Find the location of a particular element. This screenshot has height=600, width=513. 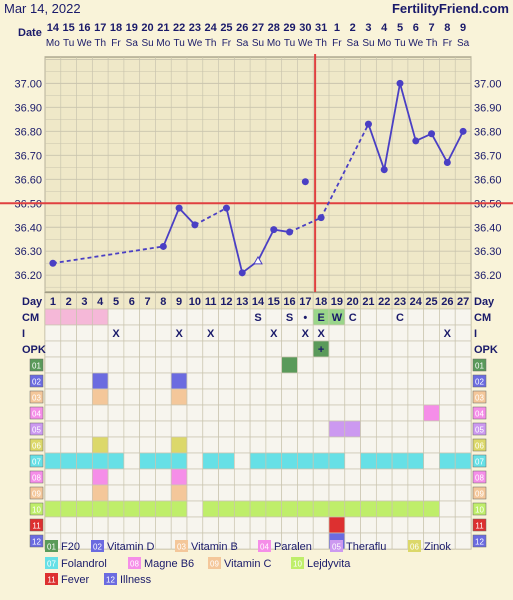

y-tick-label-left: 36.20 is located at coordinates (28, 276).